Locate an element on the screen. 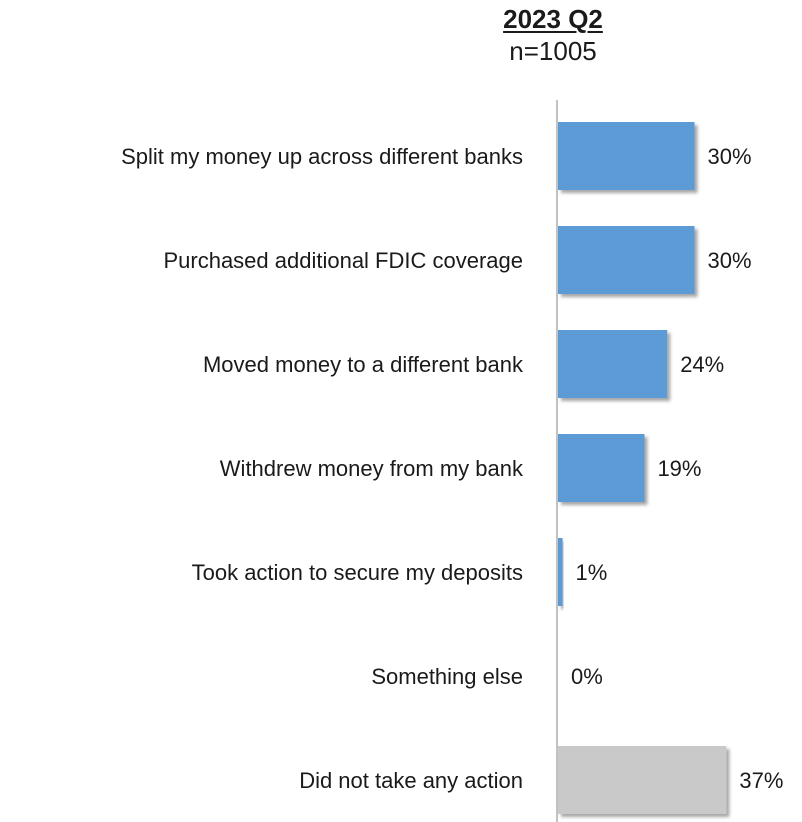  chart-subtitle: n=1005 is located at coordinates (553, 51).